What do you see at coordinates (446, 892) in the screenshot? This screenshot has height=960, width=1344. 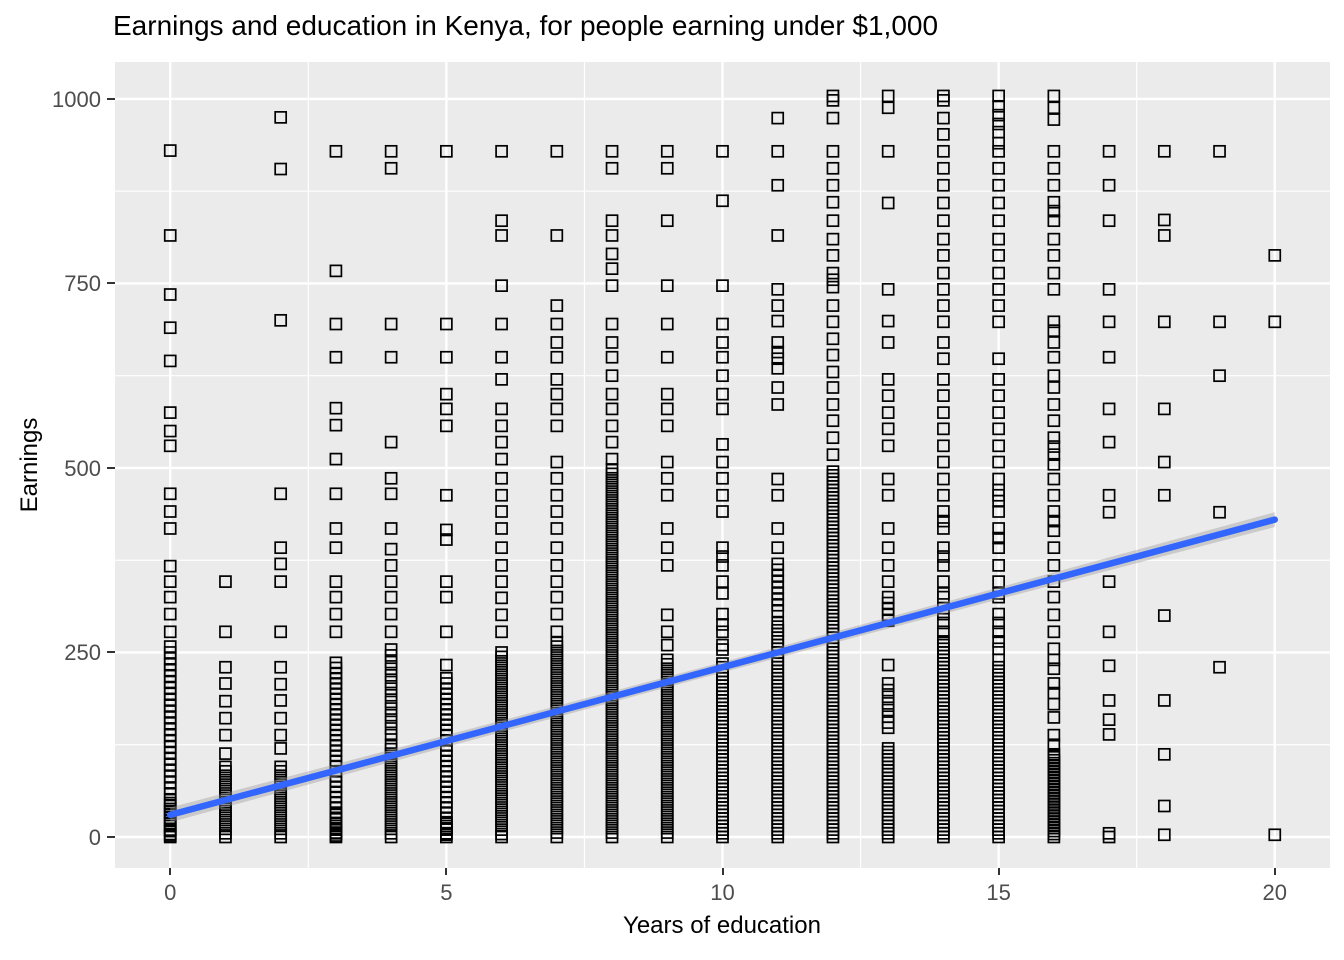 I see `x-tick-label: 5` at bounding box center [446, 892].